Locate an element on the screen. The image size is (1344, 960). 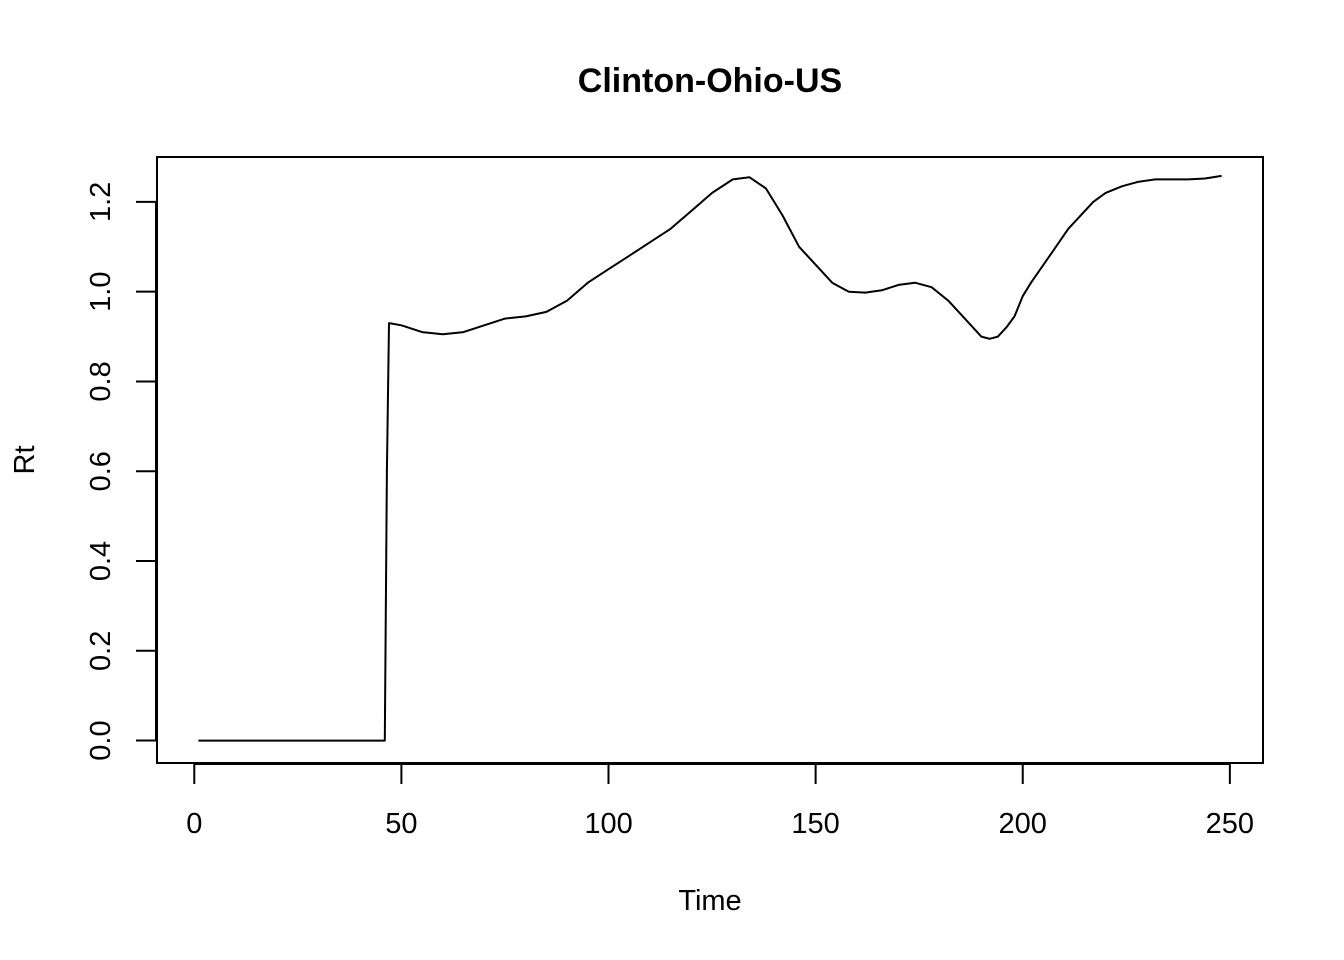
y-axis: 0.0 0.2 0.4 0.6 0.8 1.0 1.2 is located at coordinates (121, 471).